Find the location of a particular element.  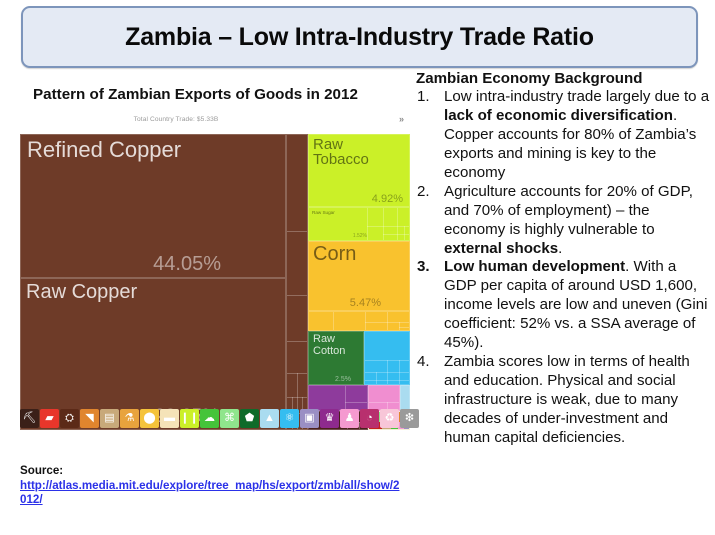

wood-icon: ⌘ is located at coordinates (229, 418).